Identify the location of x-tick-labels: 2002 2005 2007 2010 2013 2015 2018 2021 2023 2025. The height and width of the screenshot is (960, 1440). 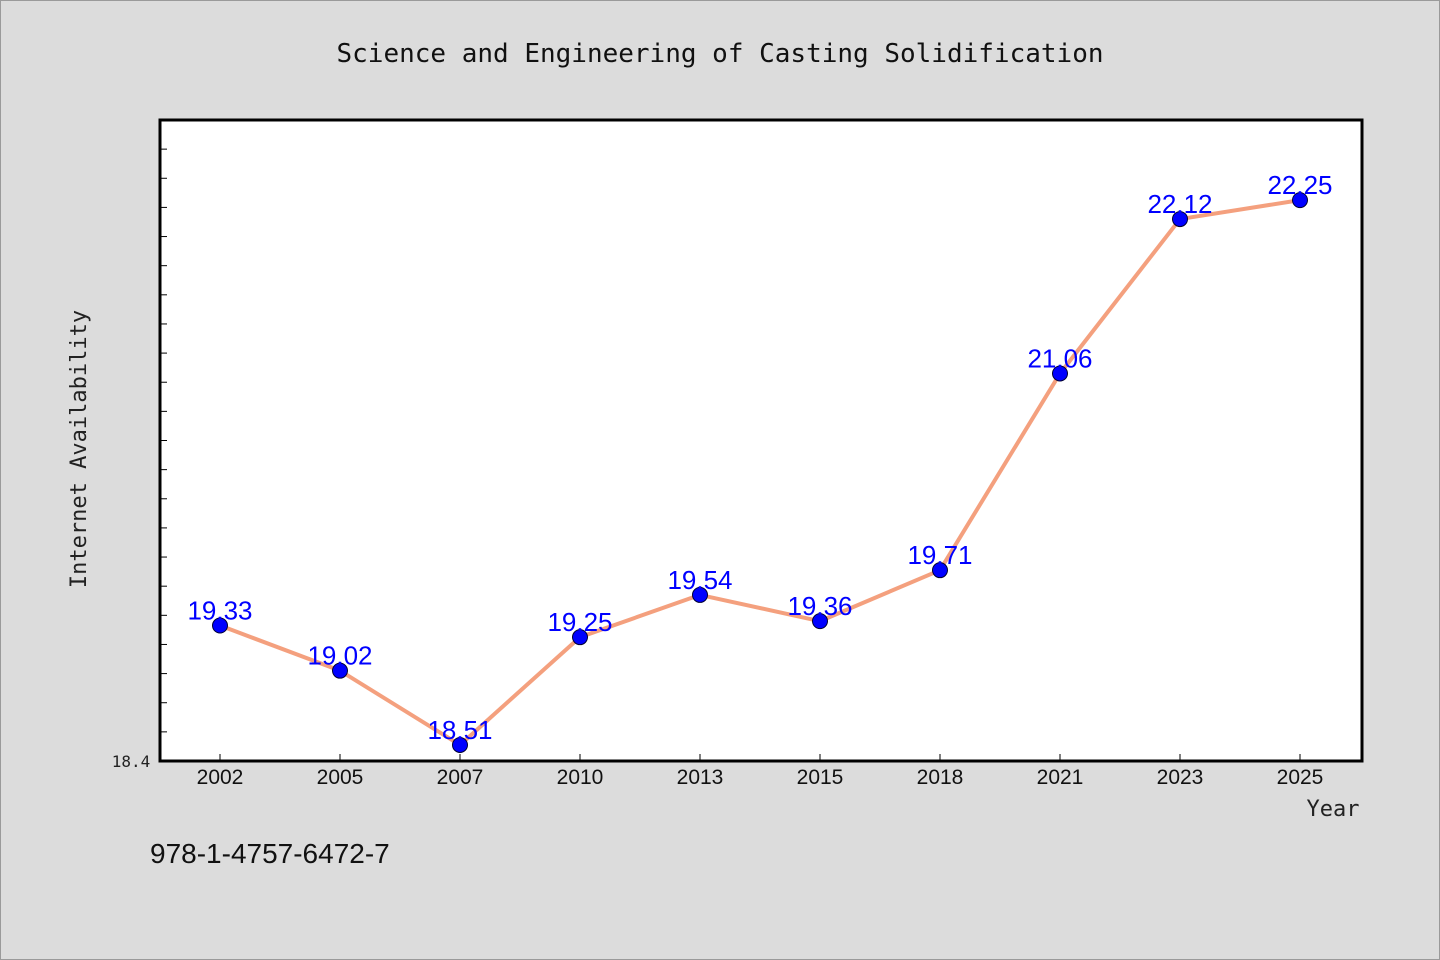
(760, 777).